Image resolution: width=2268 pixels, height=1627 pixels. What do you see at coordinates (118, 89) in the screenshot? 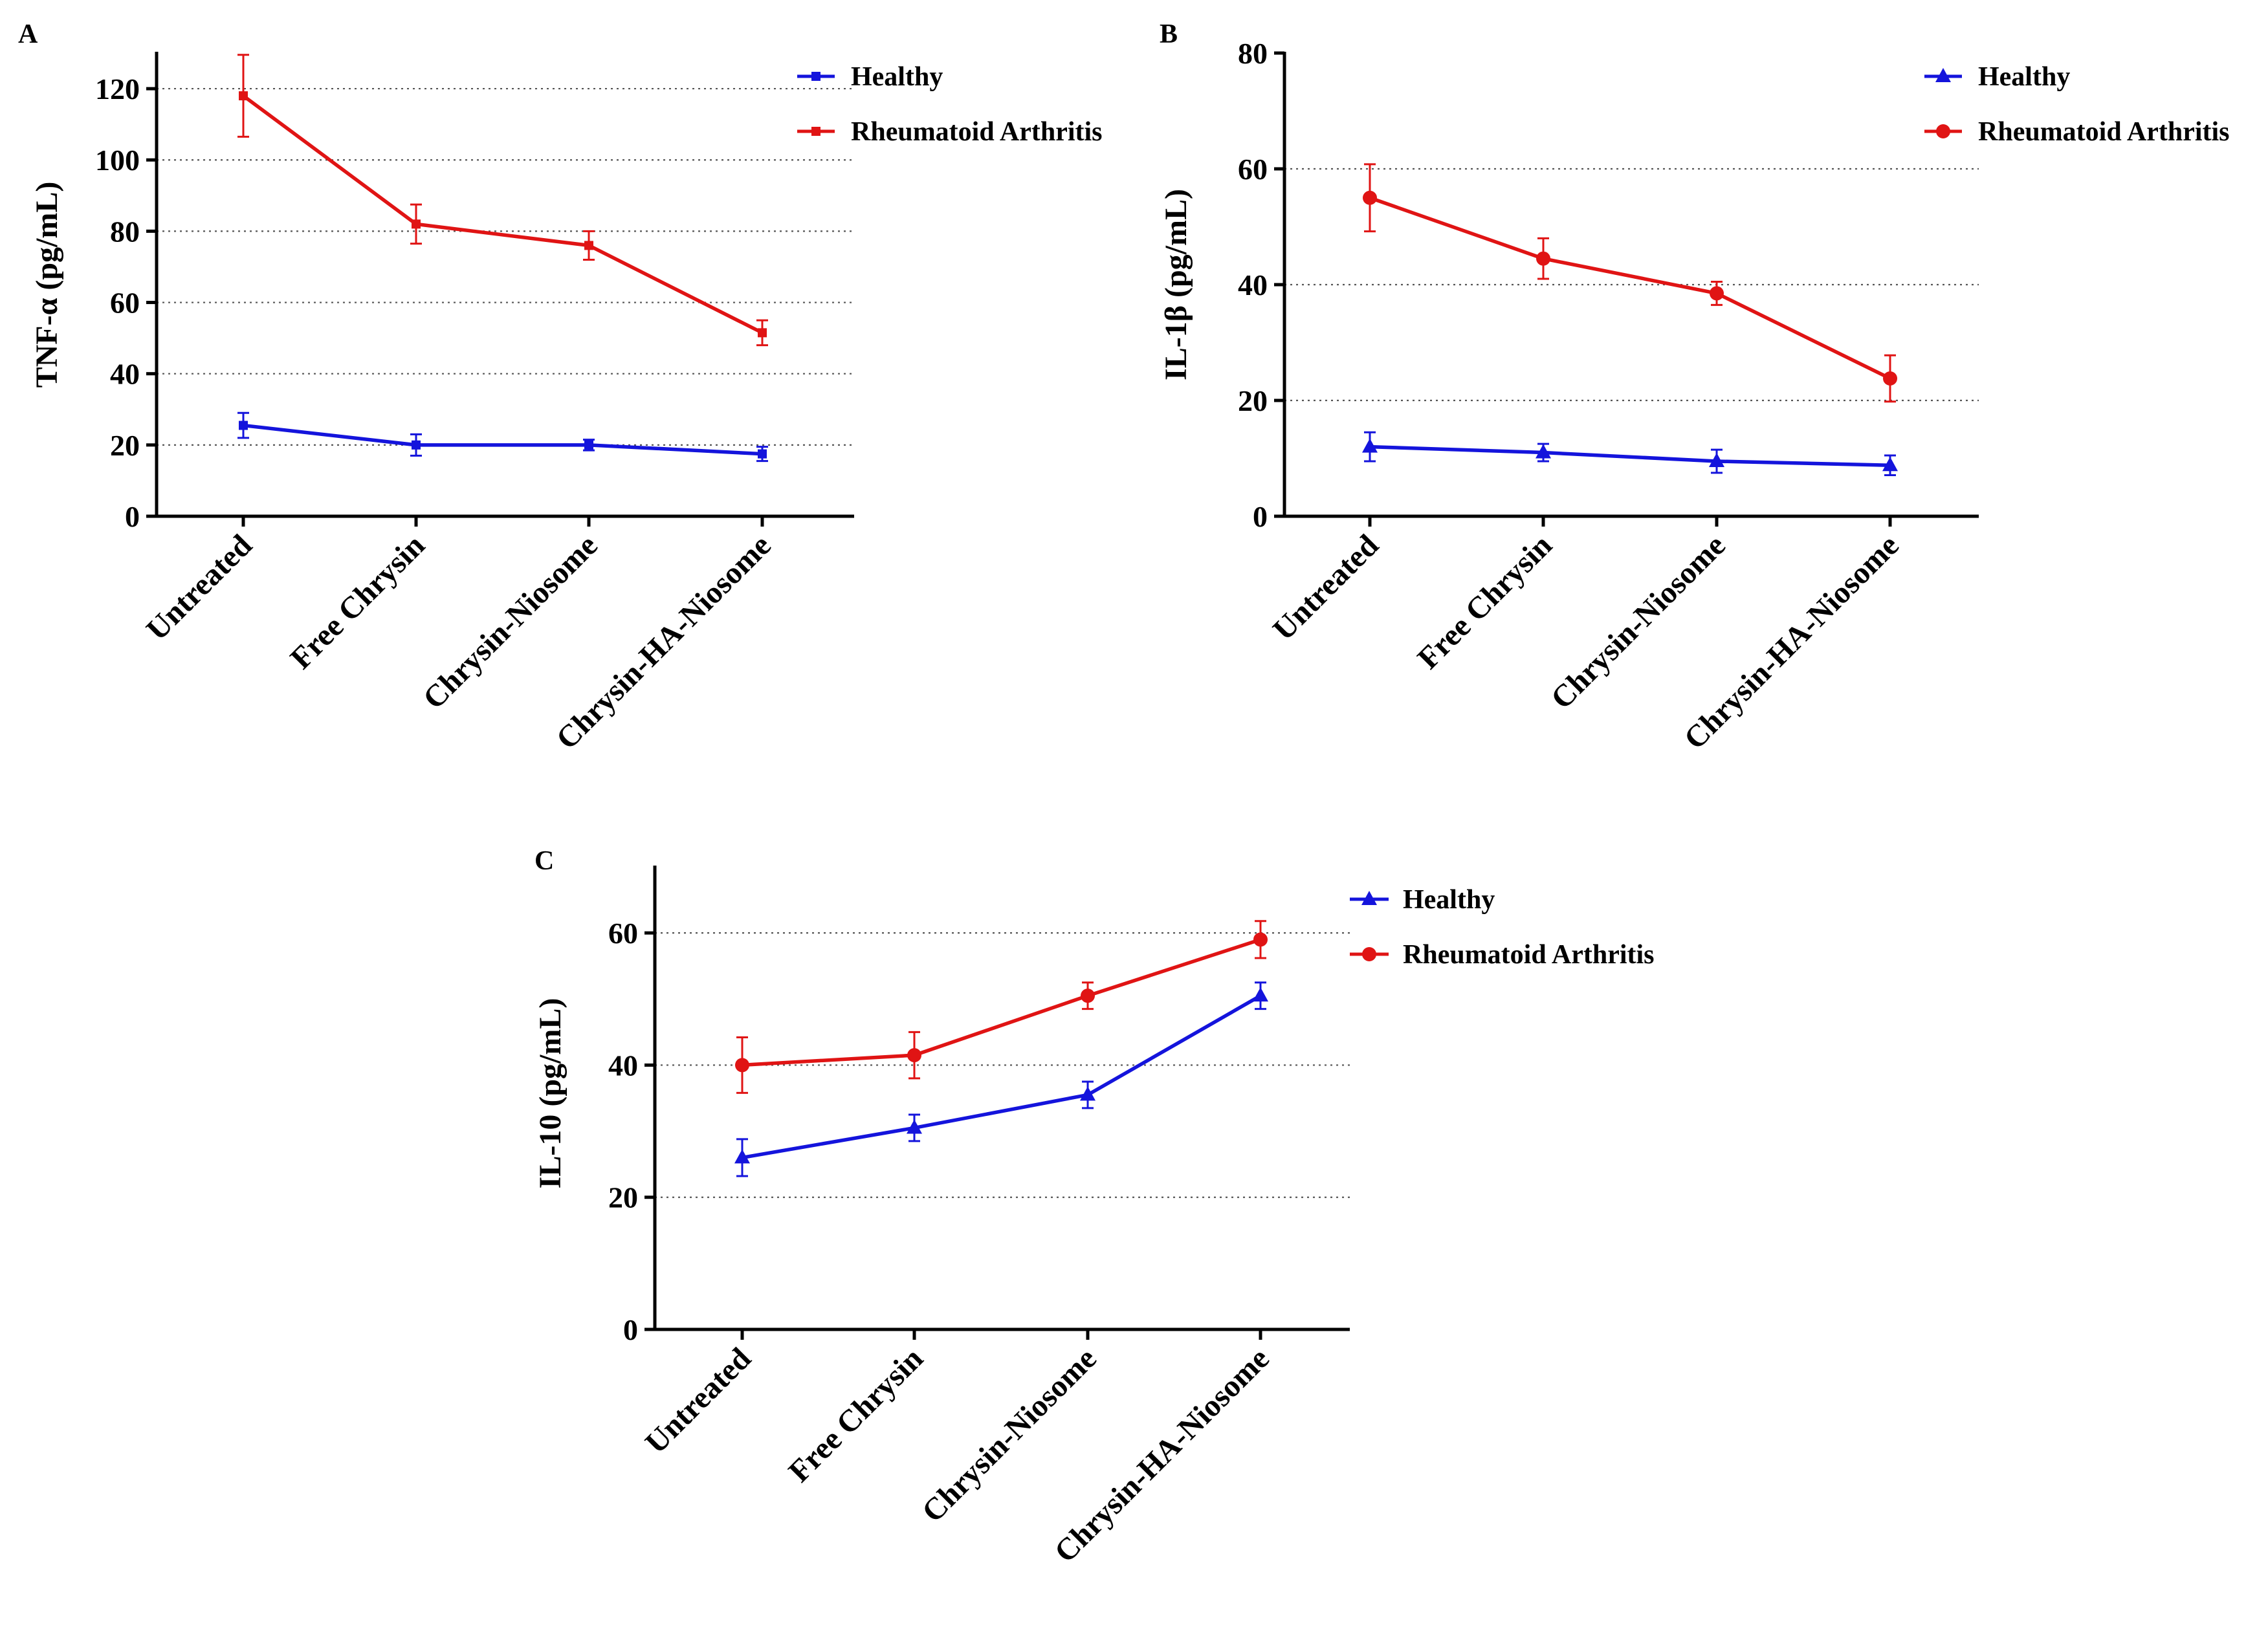
I see `y-tick-label-120: 120` at bounding box center [118, 89].